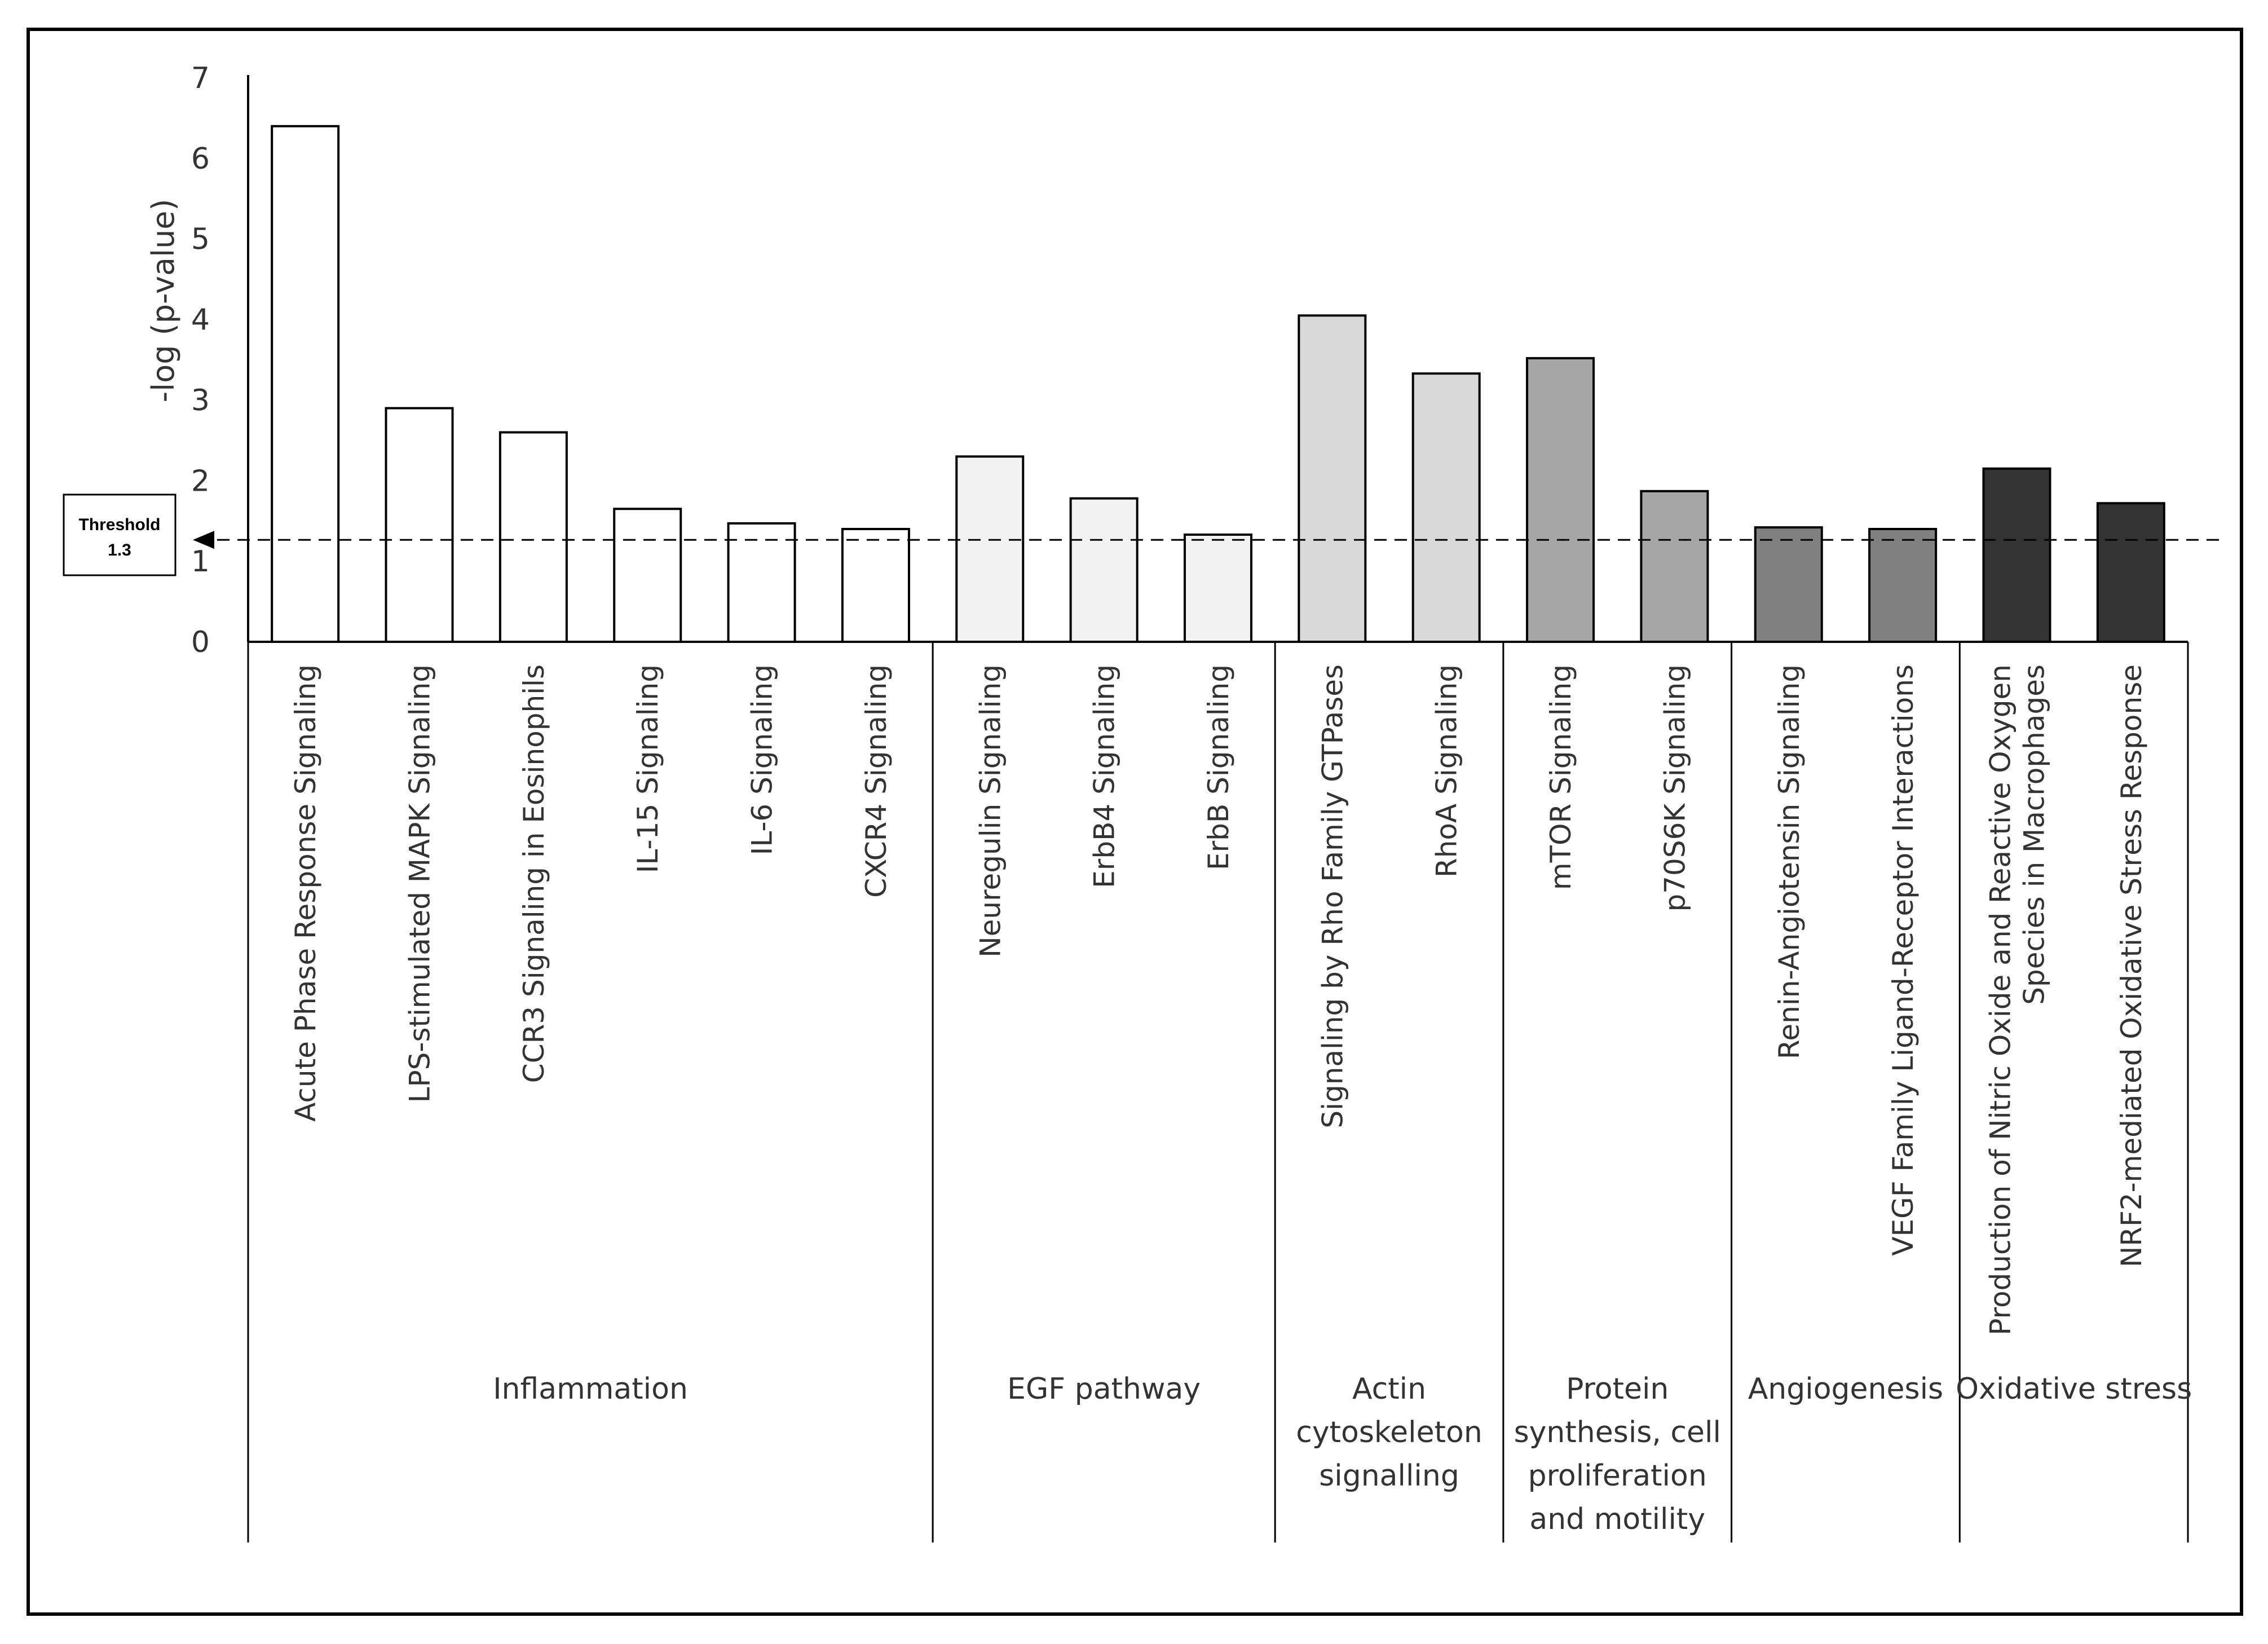 Image resolution: width=2268 pixels, height=1644 pixels. Describe the element at coordinates (1617, 1476) in the screenshot. I see `group-label: proliferation` at that location.